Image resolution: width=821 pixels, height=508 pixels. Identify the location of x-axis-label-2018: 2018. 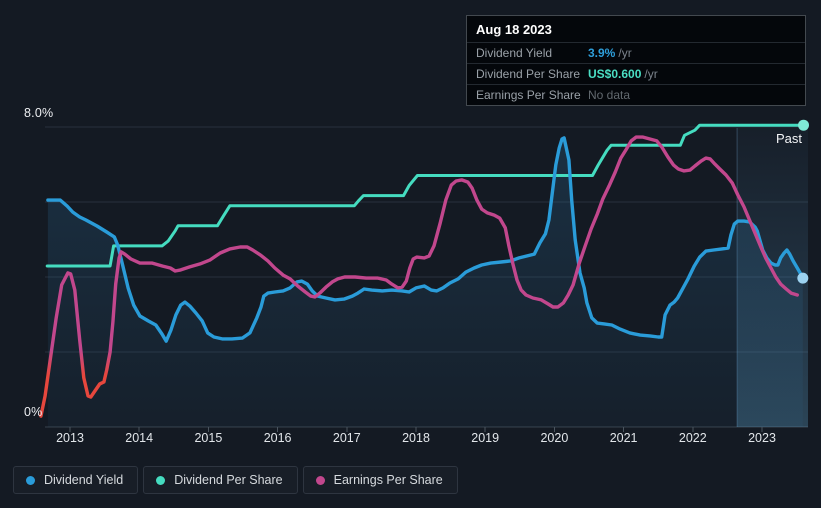
(416, 438).